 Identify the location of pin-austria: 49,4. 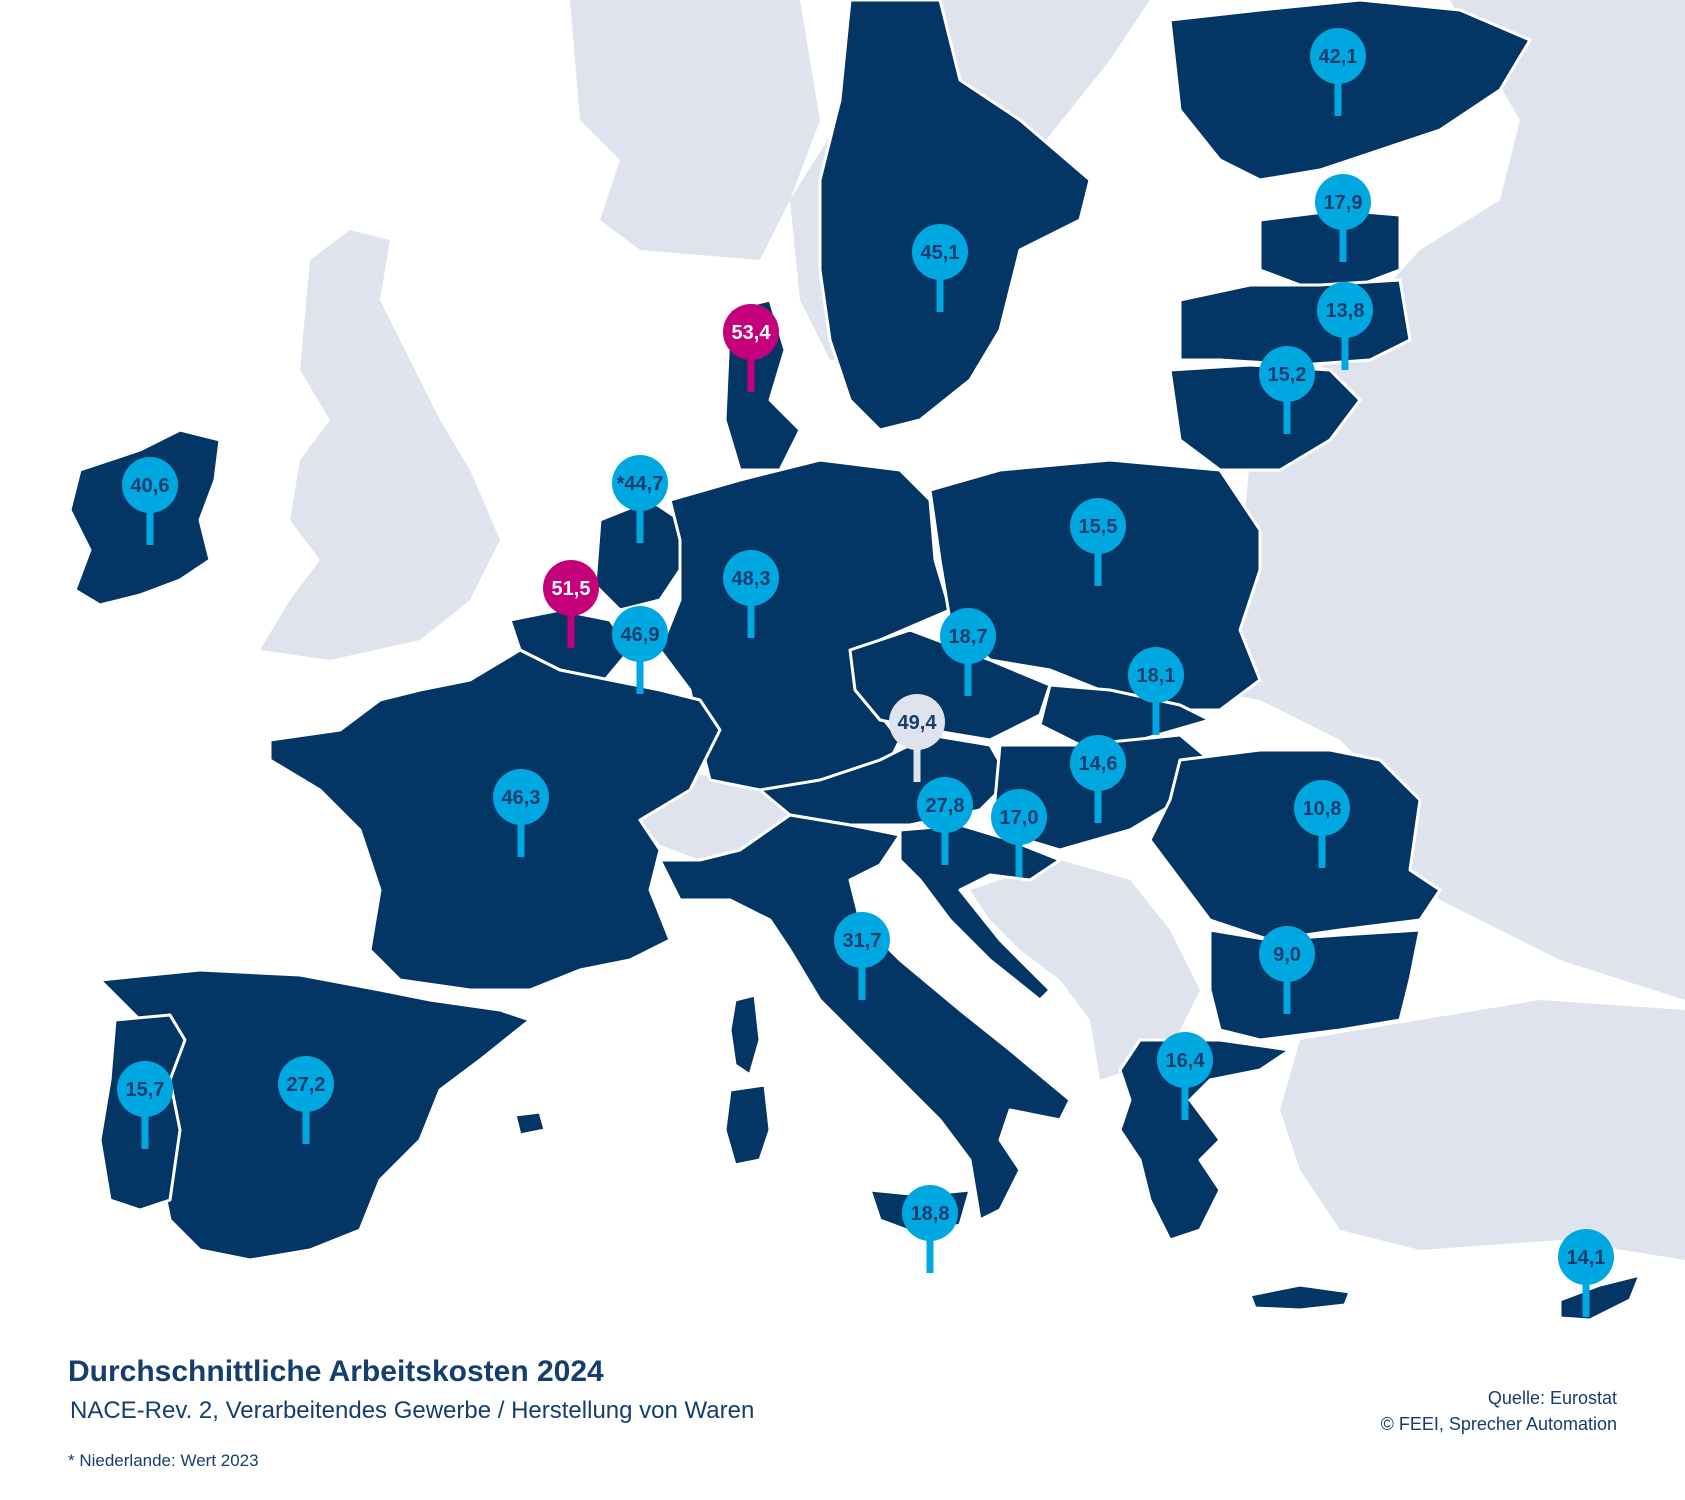
(917, 738).